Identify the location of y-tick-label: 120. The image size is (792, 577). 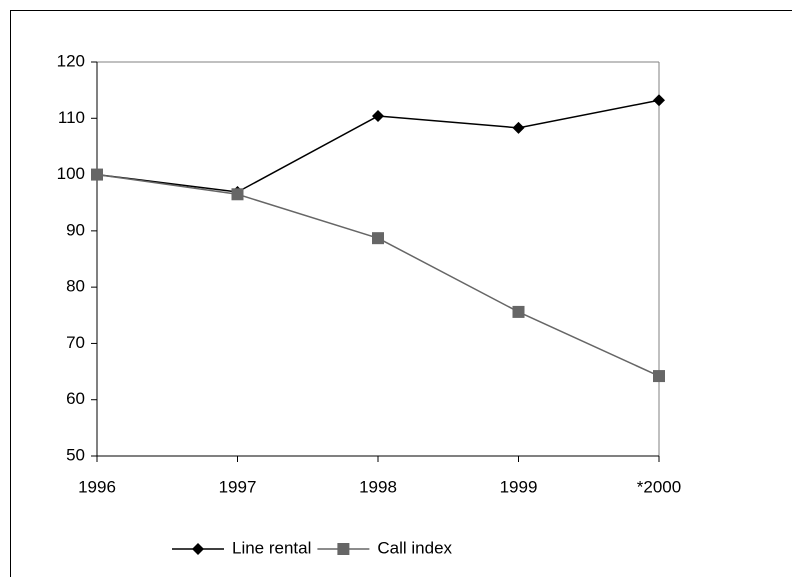
(71, 60).